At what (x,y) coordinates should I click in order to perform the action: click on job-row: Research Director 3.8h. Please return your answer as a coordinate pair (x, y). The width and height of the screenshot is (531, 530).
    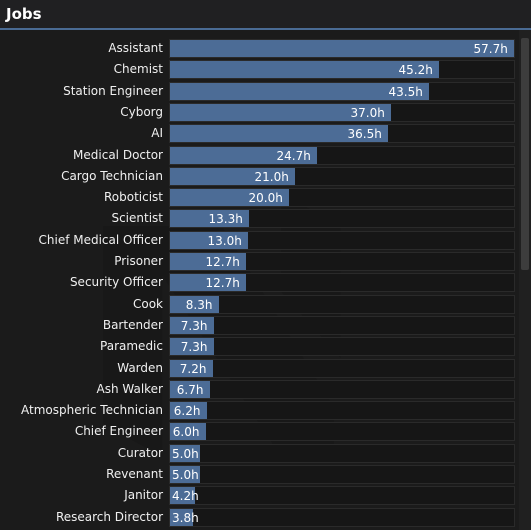
    Looking at the image, I should click on (259, 517).